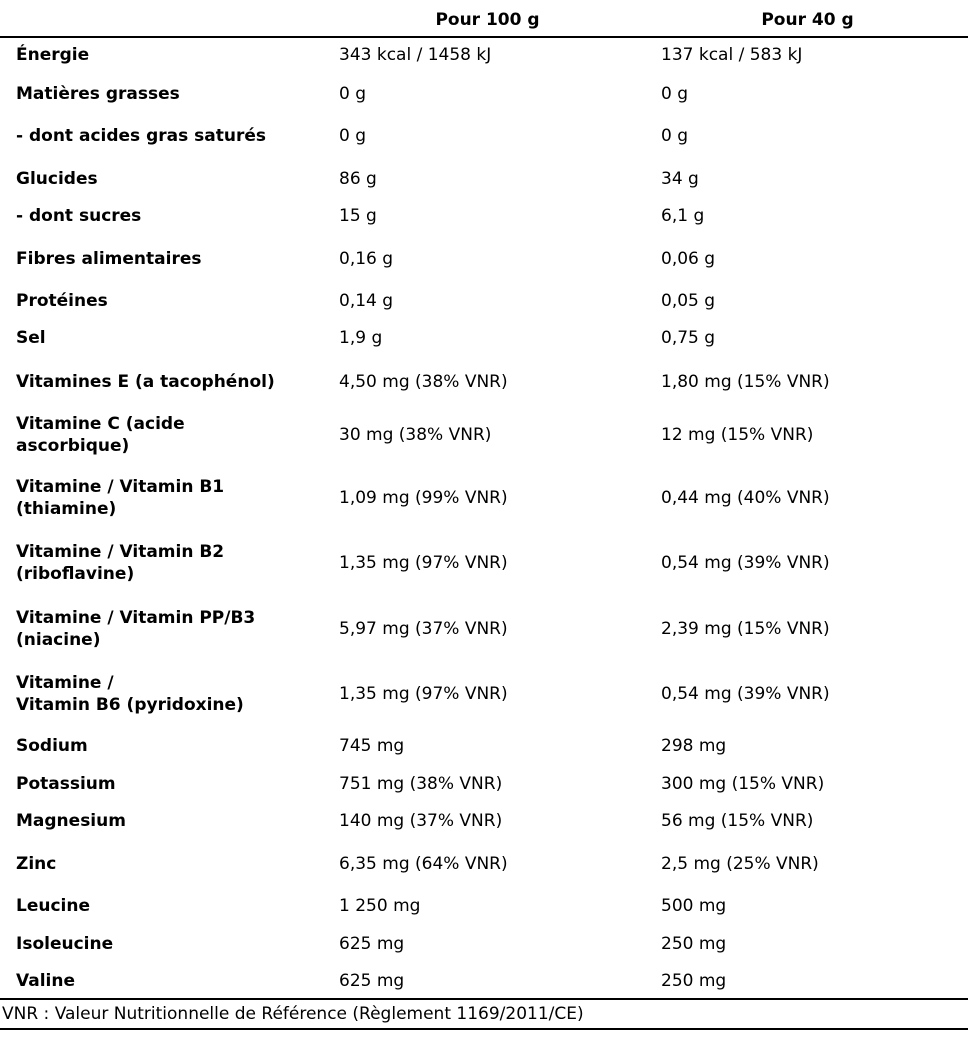  Describe the element at coordinates (141, 136) in the screenshot. I see `row-label: - dont acides gras saturés` at that location.